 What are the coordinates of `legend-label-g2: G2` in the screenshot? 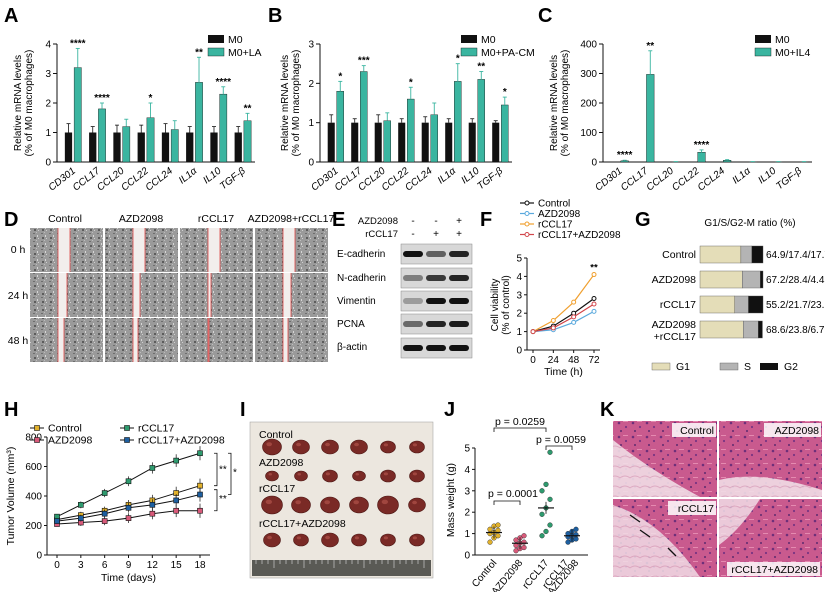 It's located at (791, 367).